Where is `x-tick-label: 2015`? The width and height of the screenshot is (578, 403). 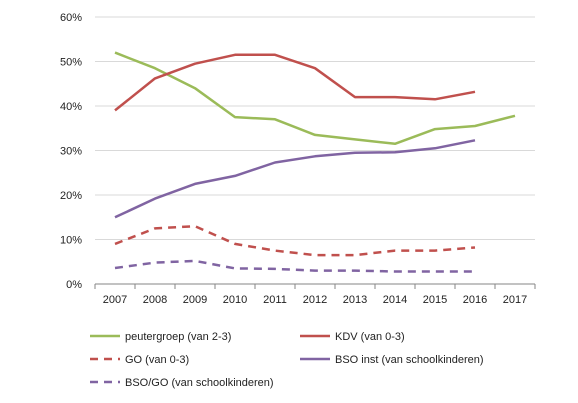
x-tick-label: 2015 is located at coordinates (435, 300).